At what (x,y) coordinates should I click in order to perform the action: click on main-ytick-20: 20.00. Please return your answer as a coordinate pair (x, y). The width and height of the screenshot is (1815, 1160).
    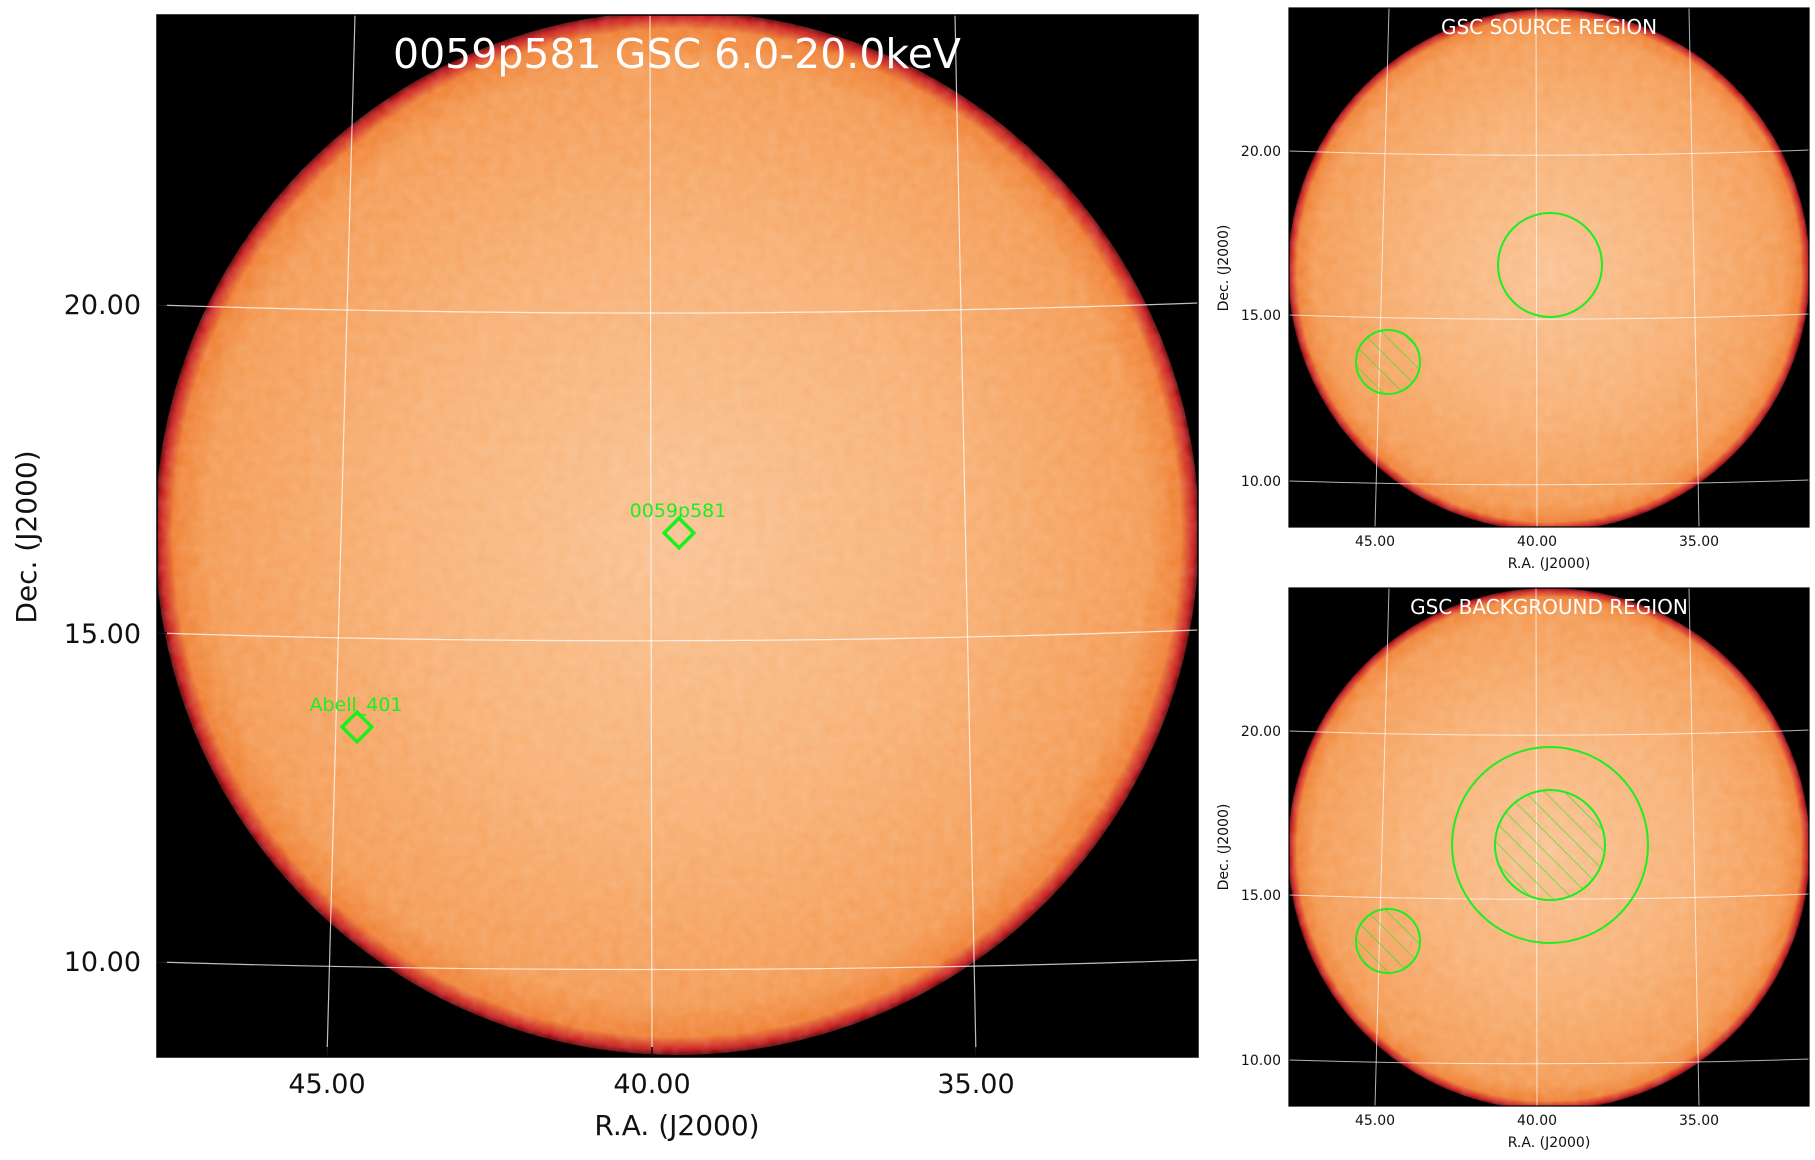
    Looking at the image, I should click on (102, 305).